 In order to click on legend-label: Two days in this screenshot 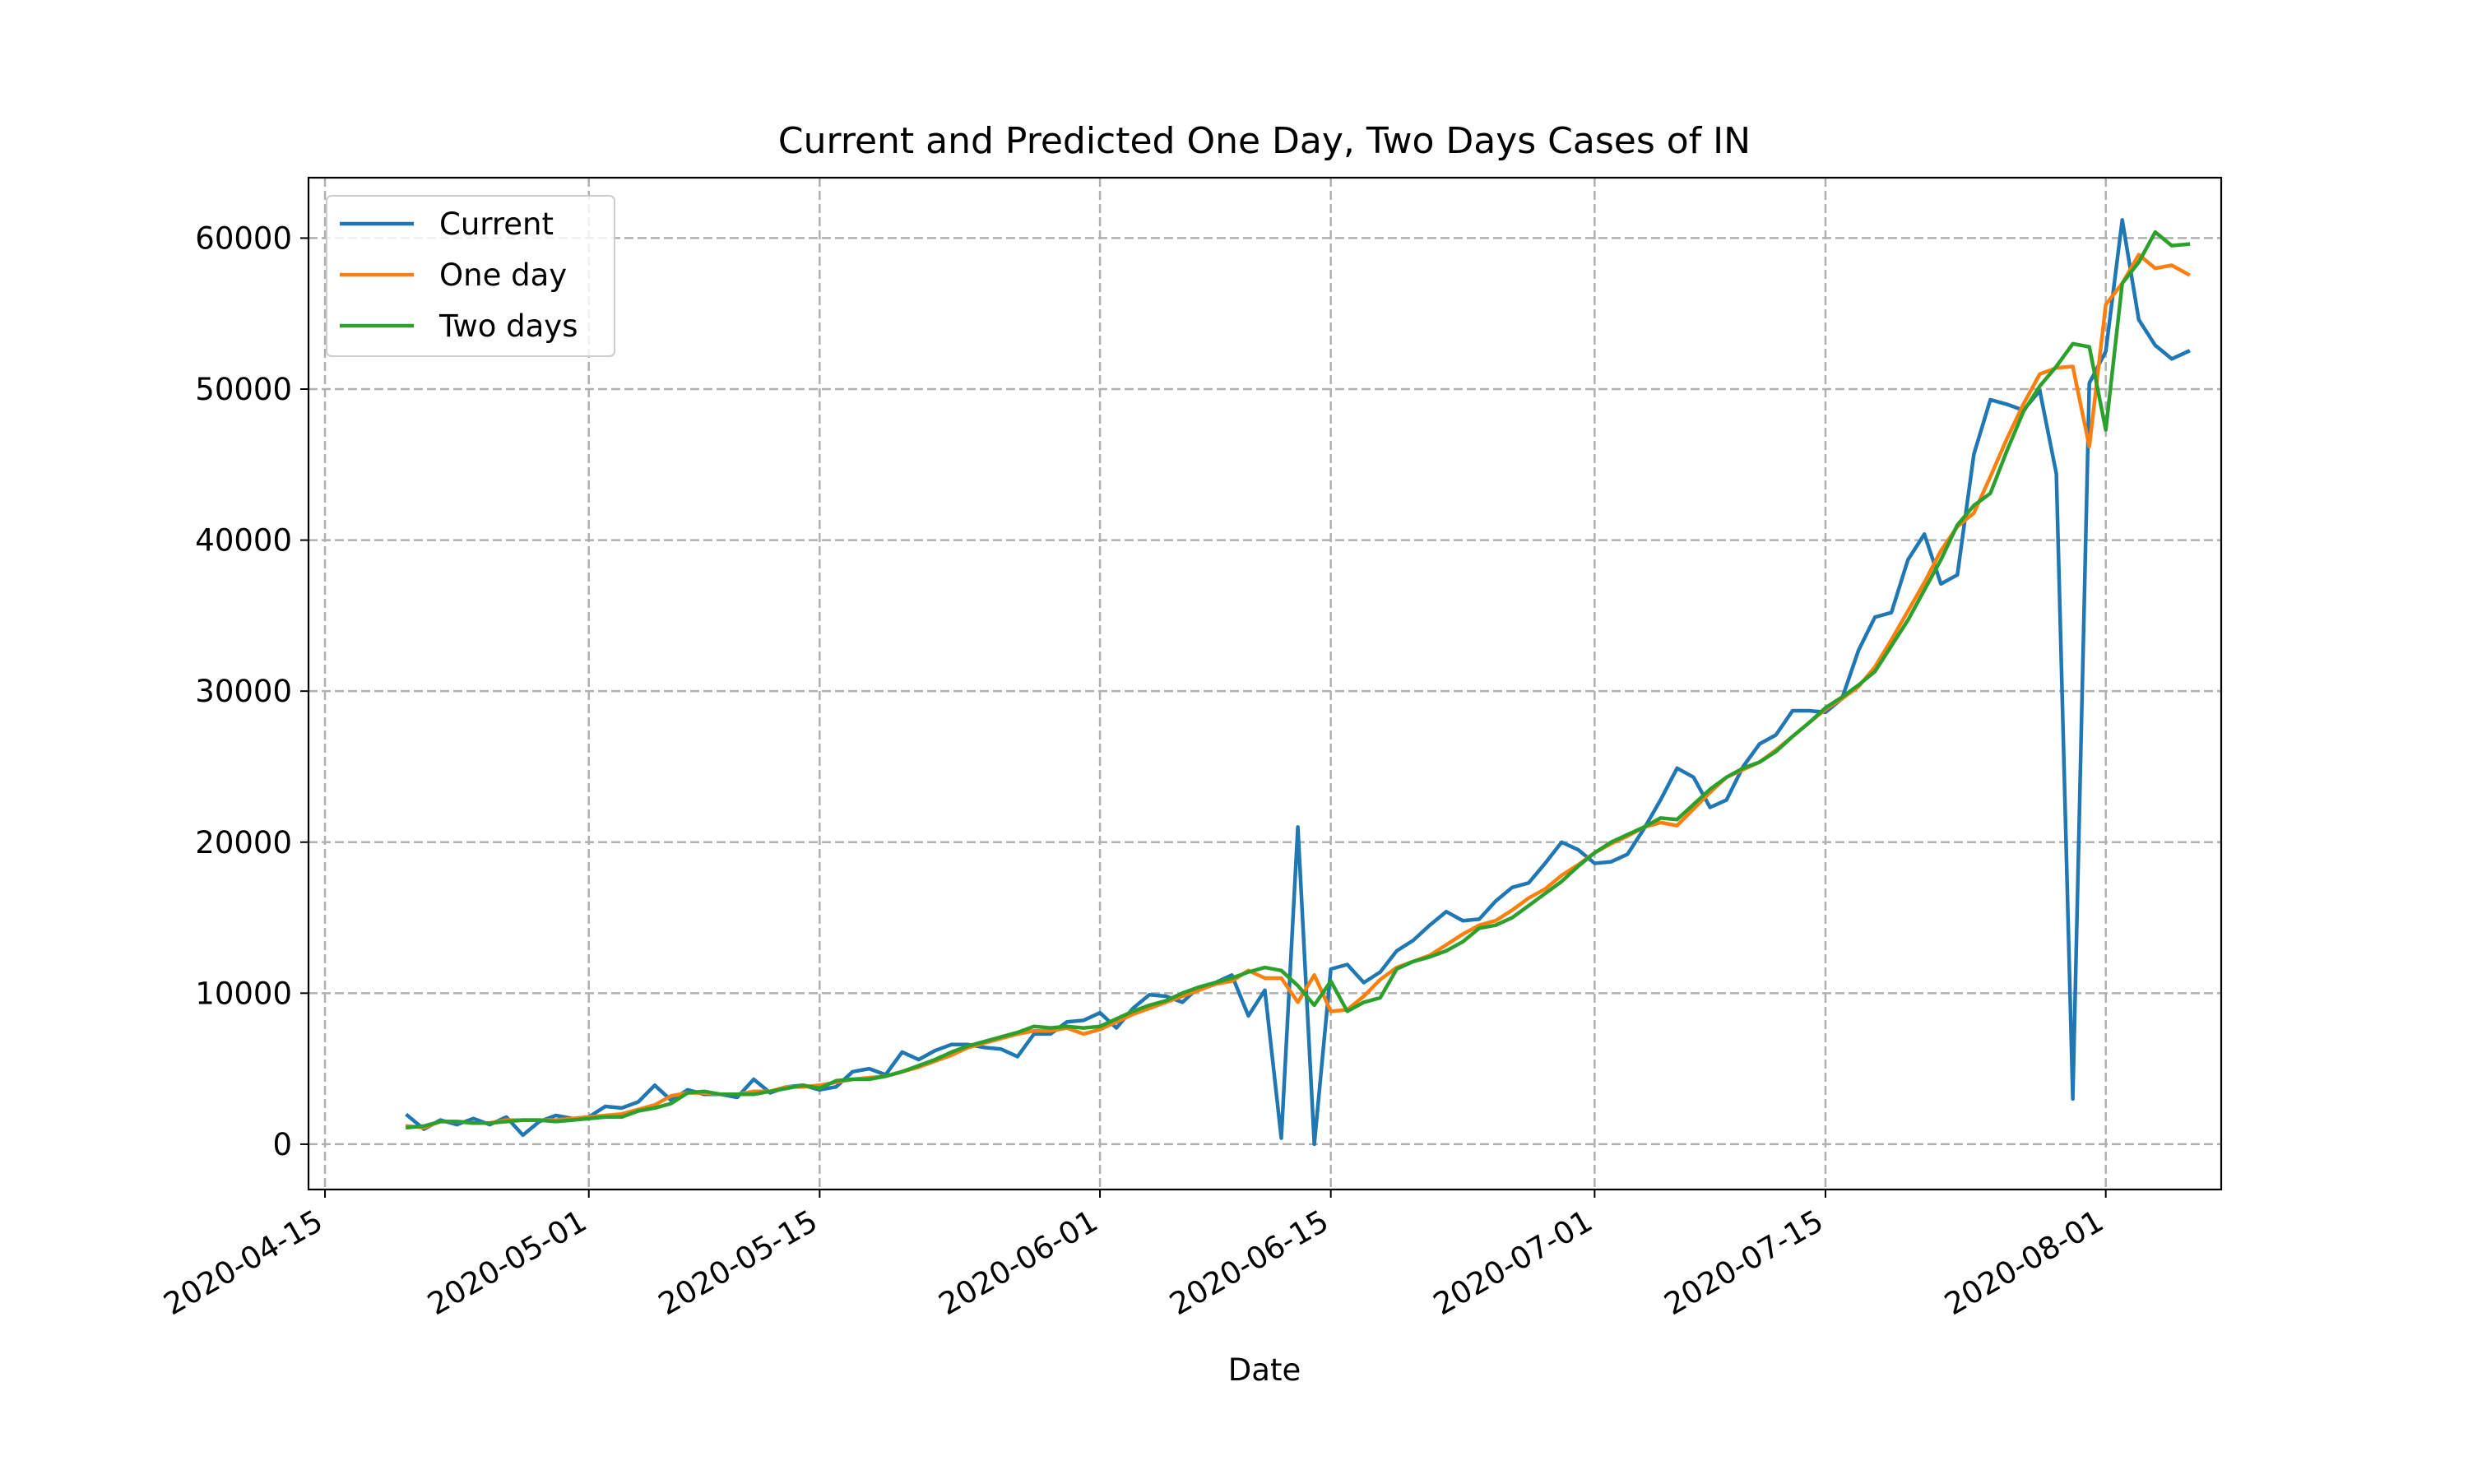, I will do `click(508, 326)`.